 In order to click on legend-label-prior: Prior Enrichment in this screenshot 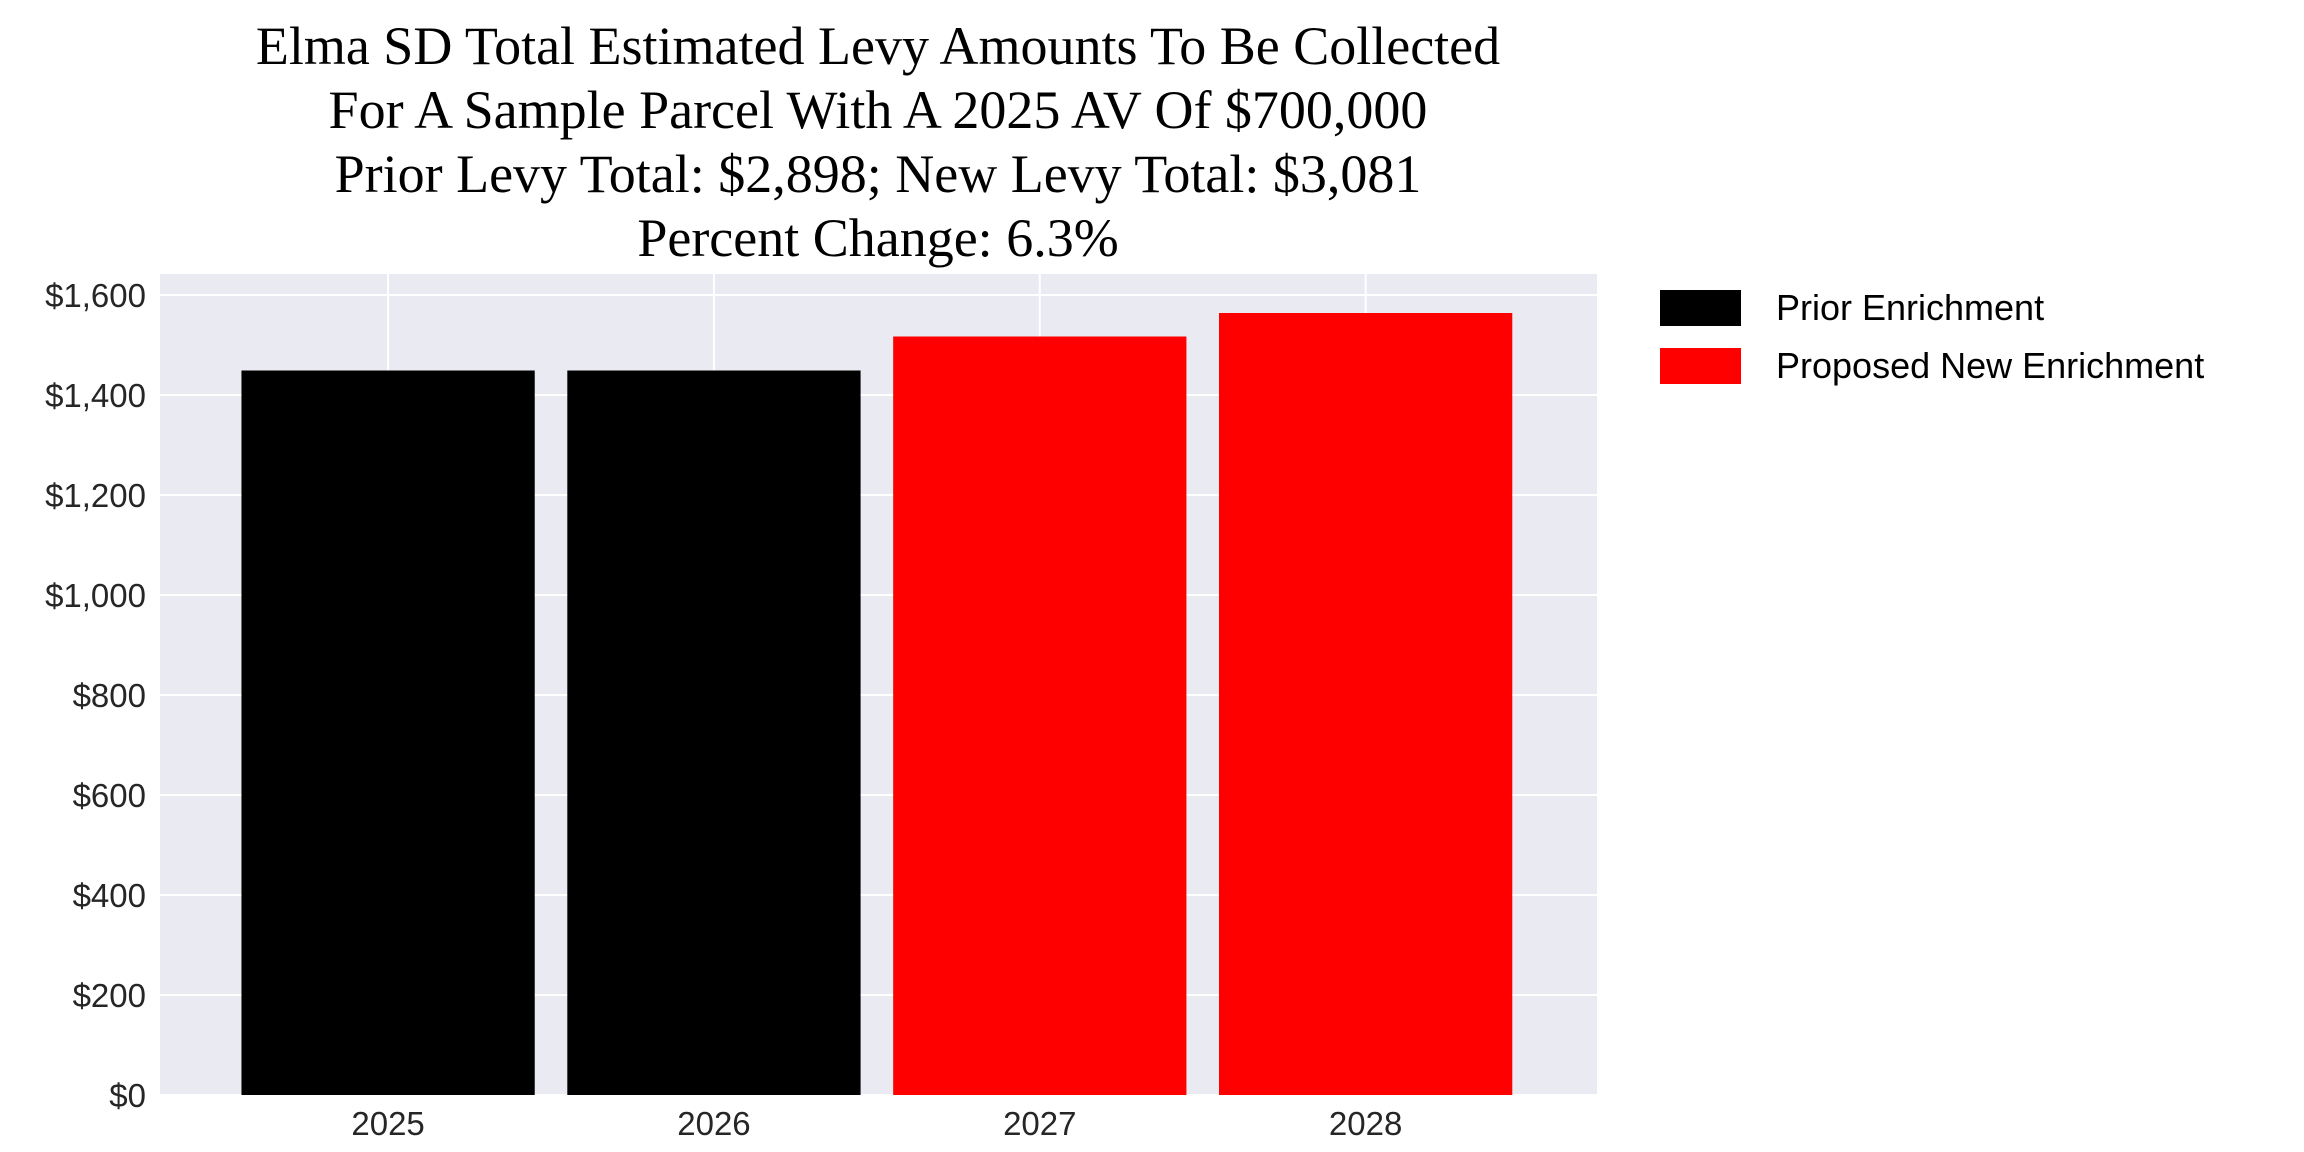, I will do `click(1910, 307)`.